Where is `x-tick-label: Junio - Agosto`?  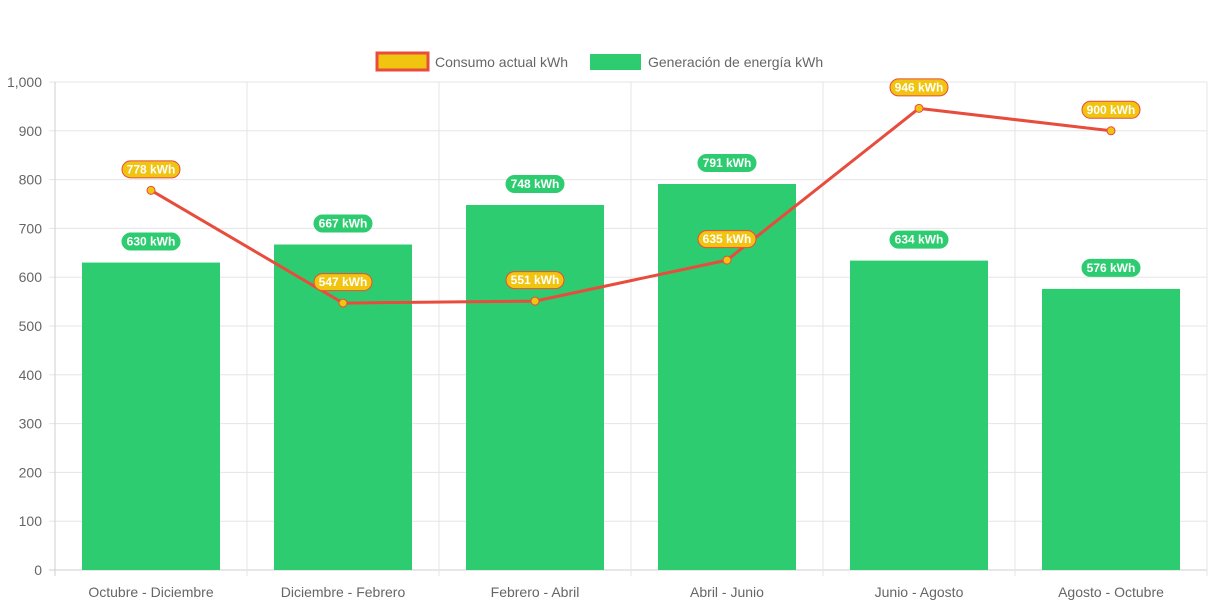
x-tick-label: Junio - Agosto is located at coordinates (919, 592).